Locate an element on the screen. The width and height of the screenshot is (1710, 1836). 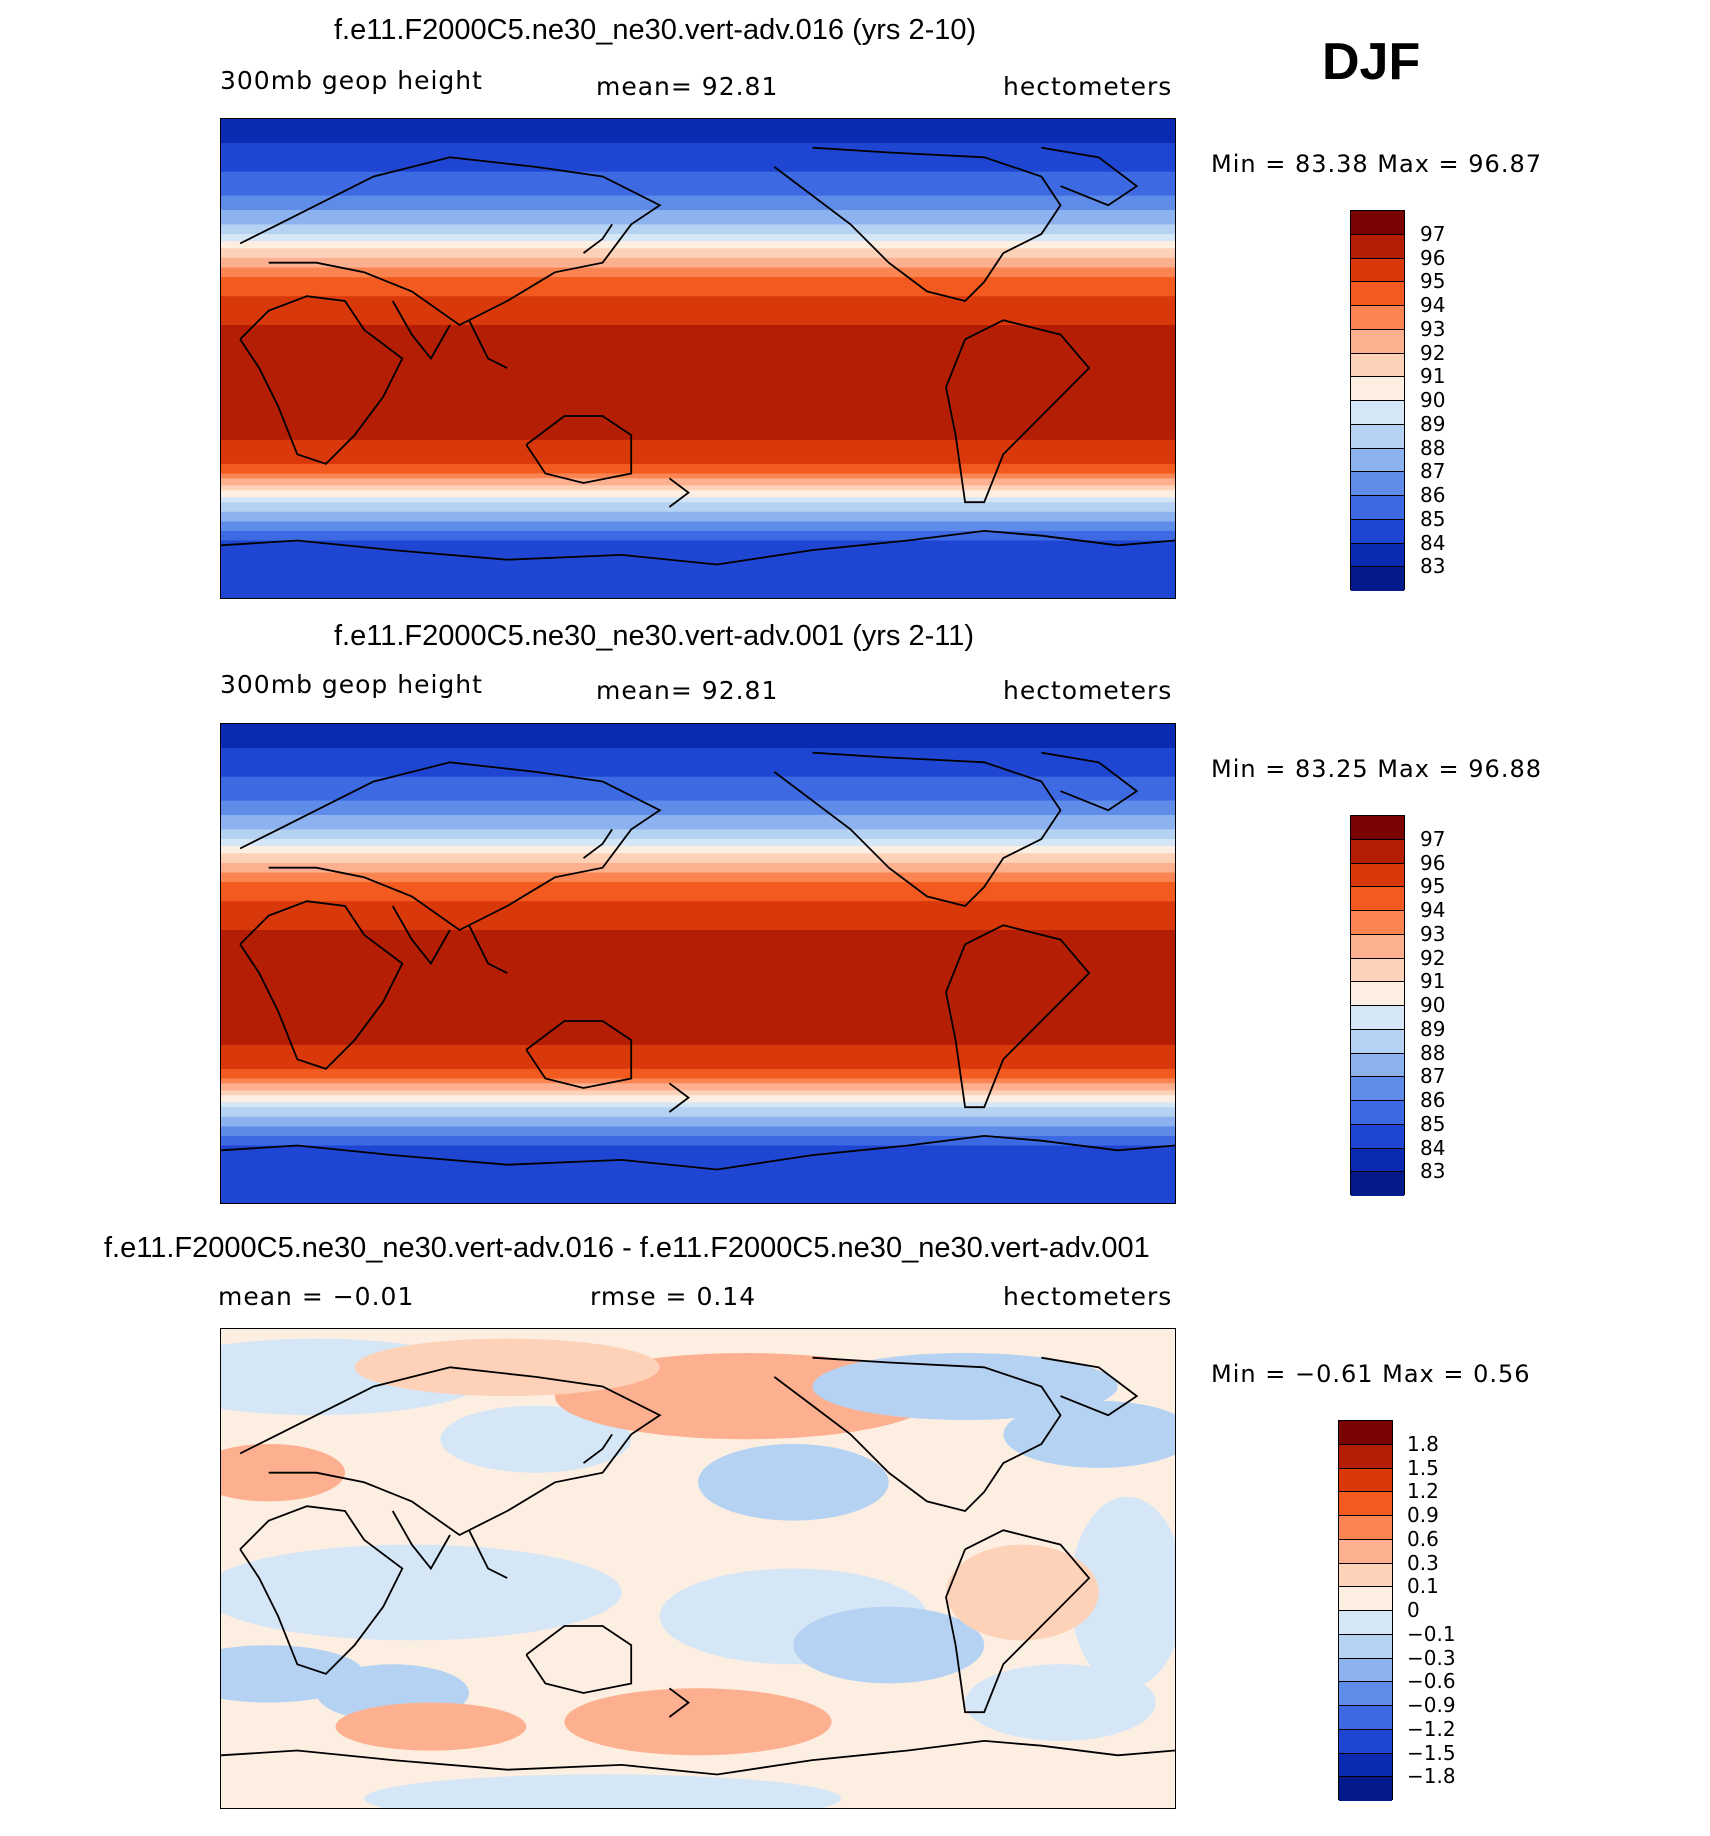
panel-1-units-label: hectometers is located at coordinates (1088, 86).